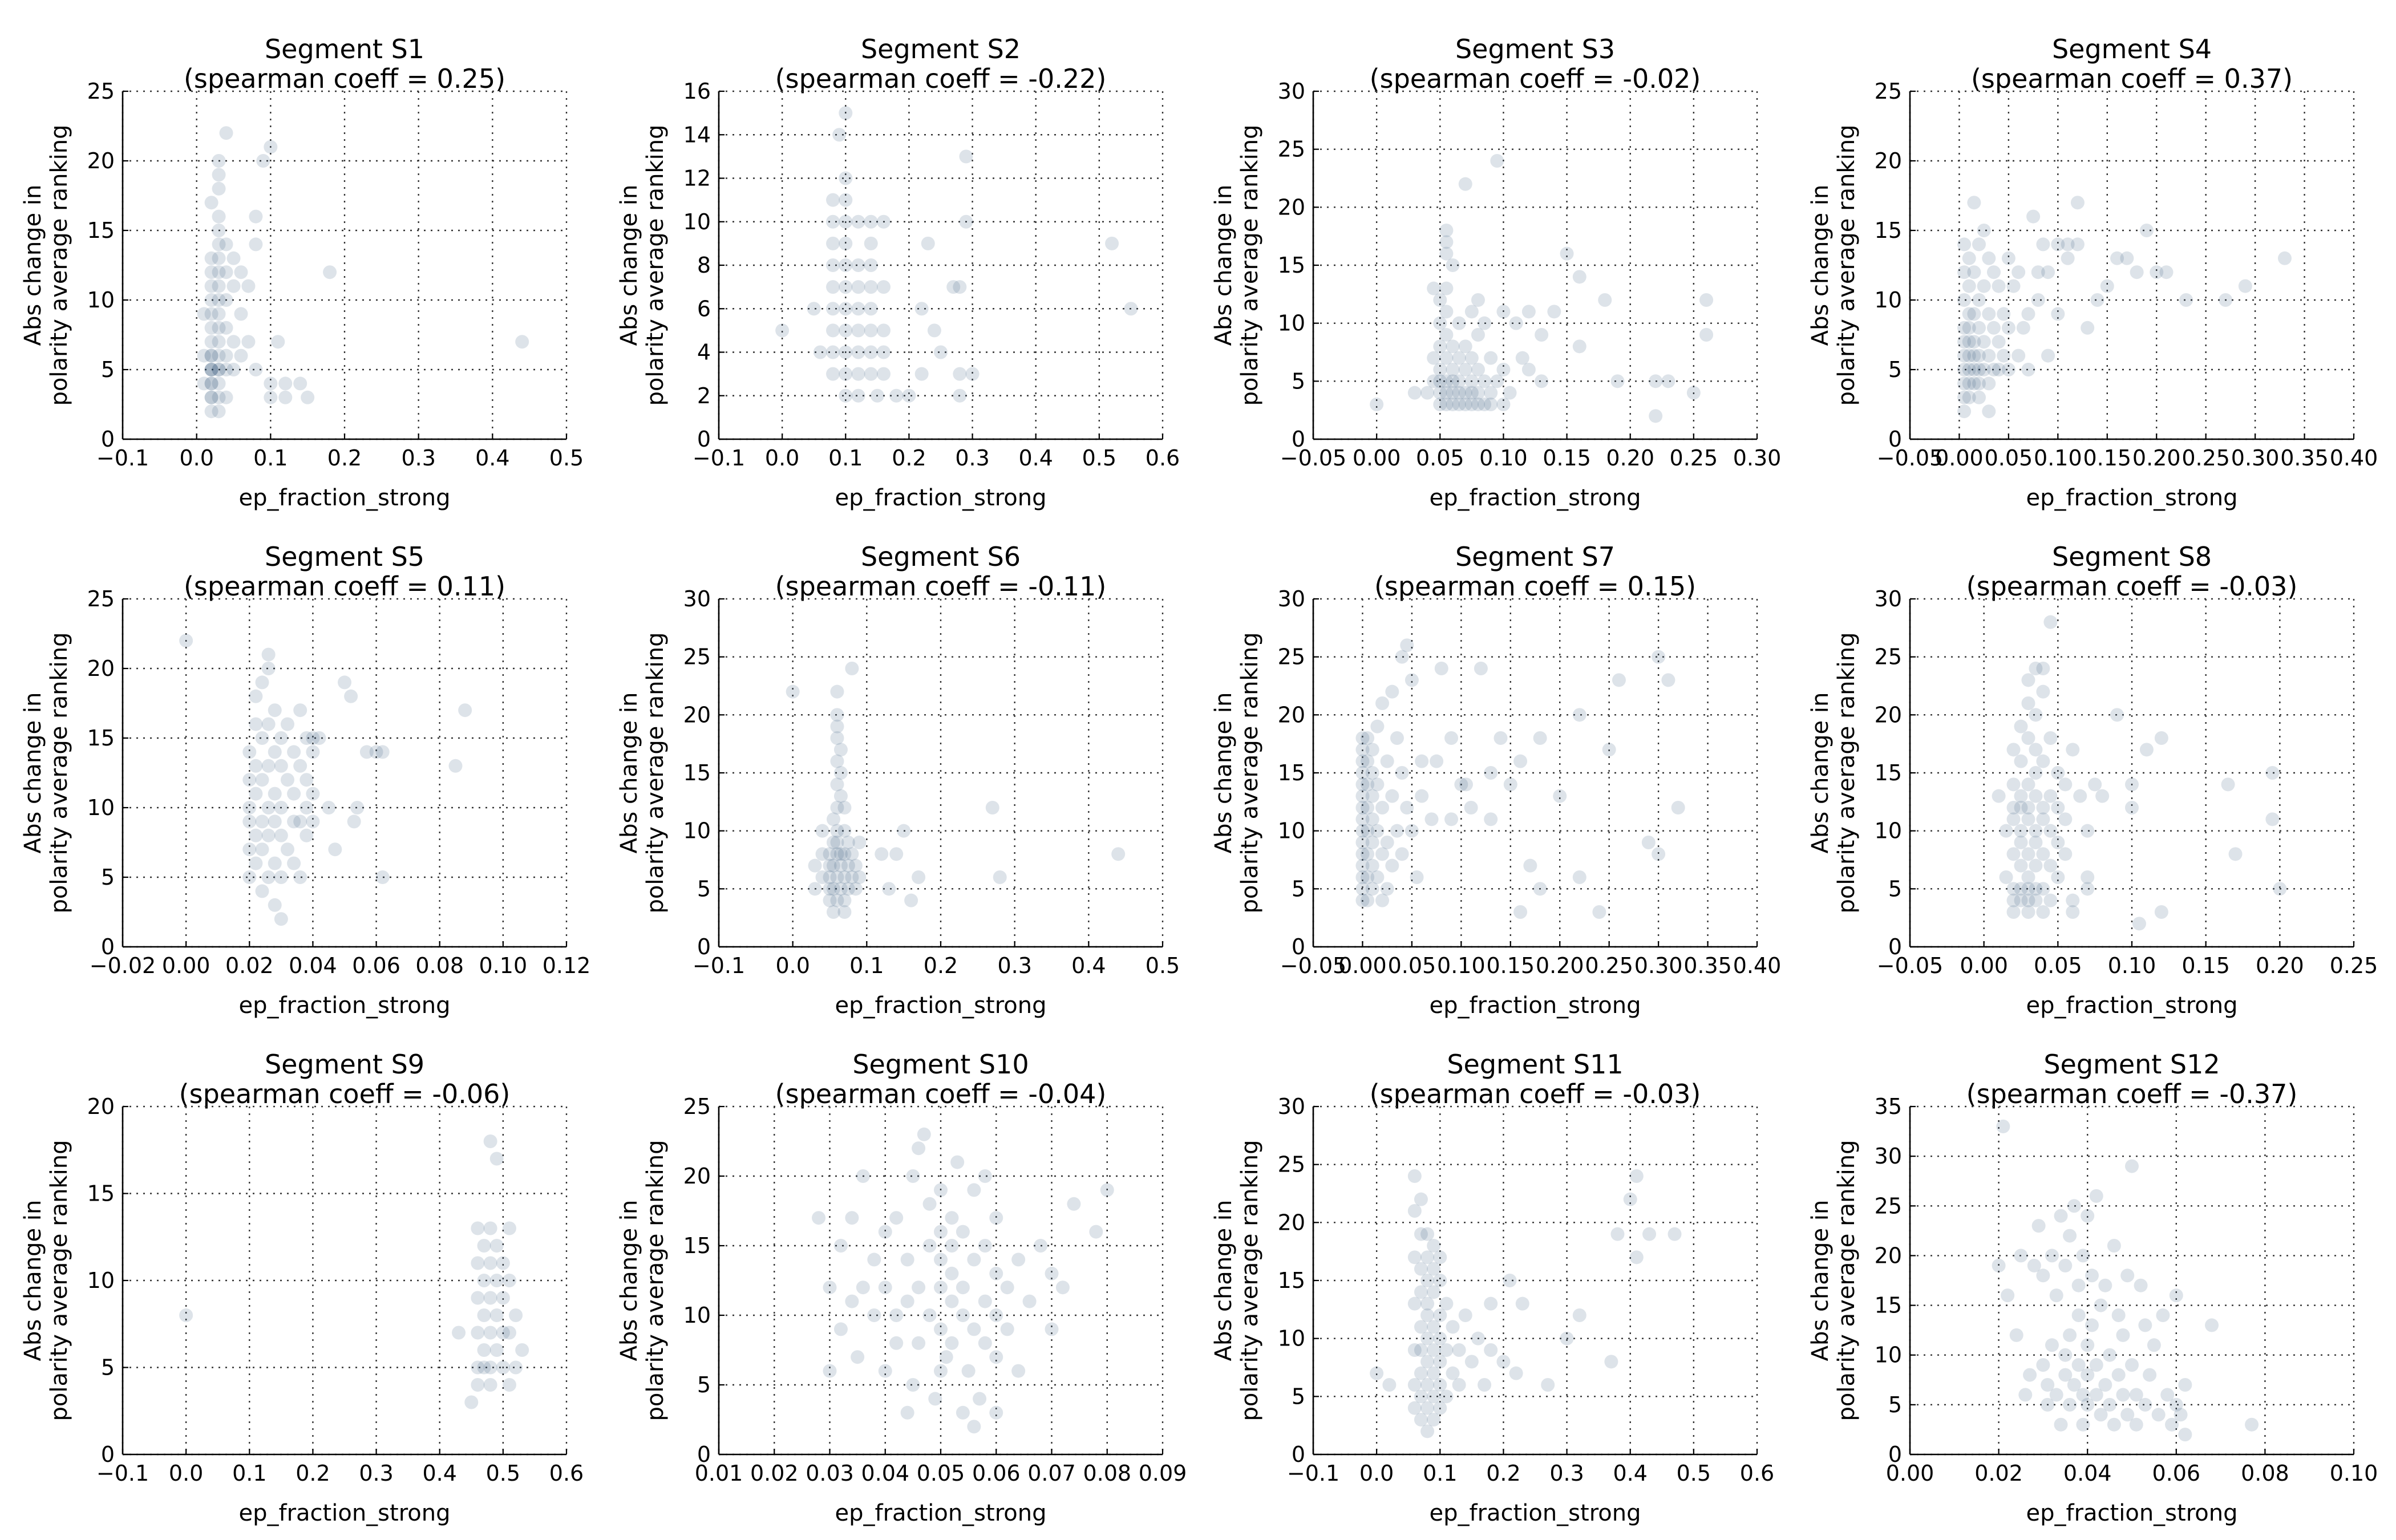 The height and width of the screenshot is (1540, 2396). What do you see at coordinates (1708, 966) in the screenshot?
I see `x-tick-label: 0.35` at bounding box center [1708, 966].